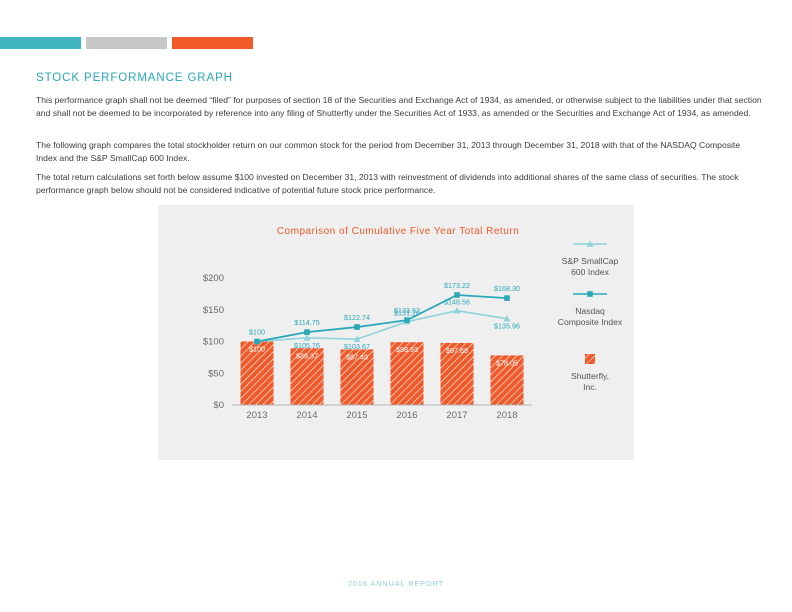  Describe the element at coordinates (257, 332) in the screenshot. I see `nasdaq-data-label: $100` at that location.